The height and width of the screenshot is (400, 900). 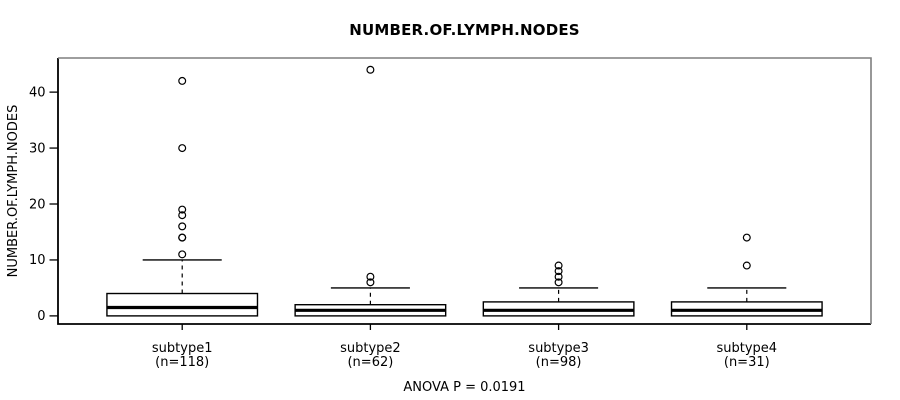 I want to click on x-label-subtype3: subtype3, so click(x=558, y=348).